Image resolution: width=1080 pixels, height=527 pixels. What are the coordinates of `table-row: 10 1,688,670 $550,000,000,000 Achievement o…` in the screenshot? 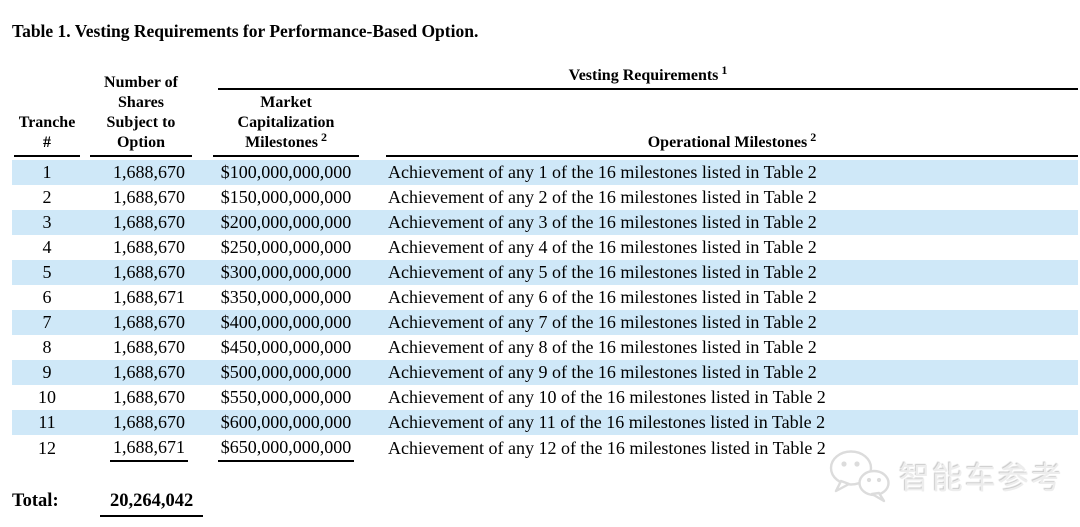 It's located at (545, 397).